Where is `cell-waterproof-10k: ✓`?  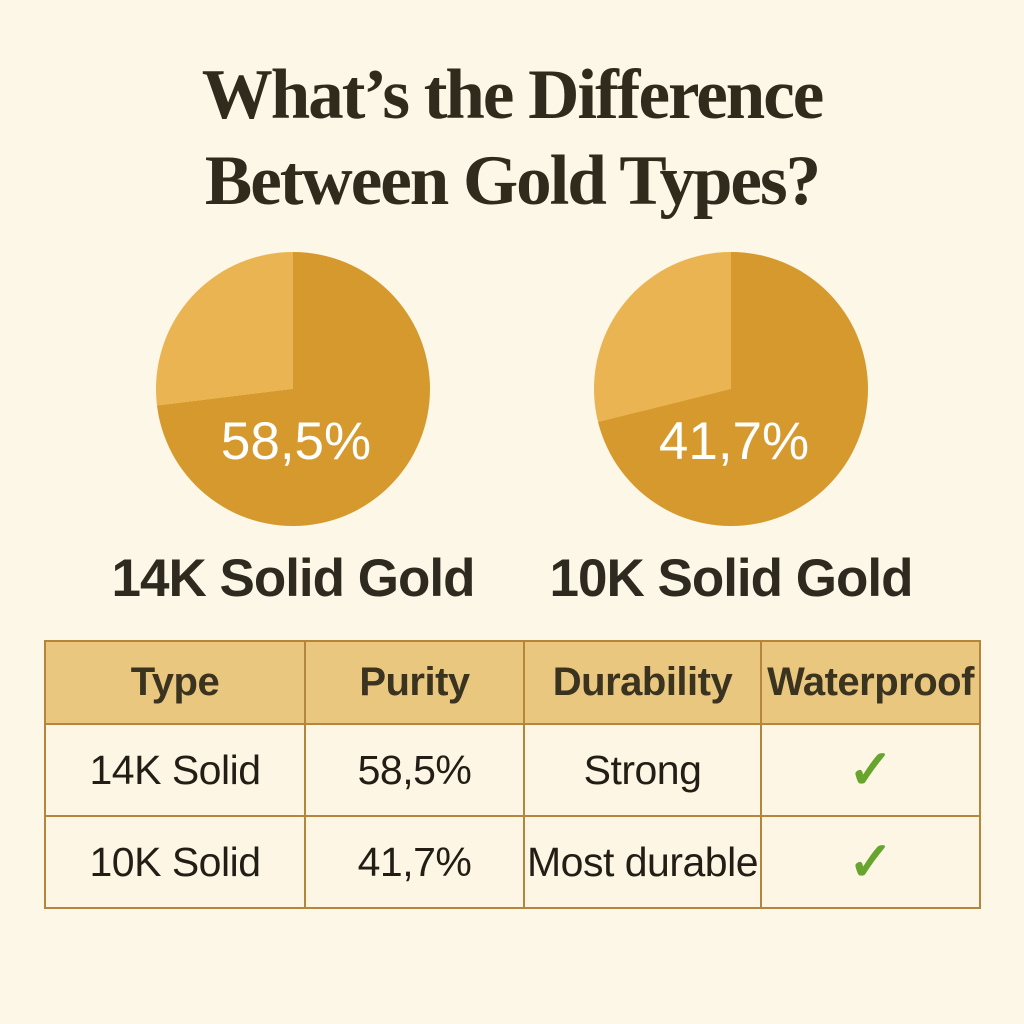 cell-waterproof-10k: ✓ is located at coordinates (870, 862).